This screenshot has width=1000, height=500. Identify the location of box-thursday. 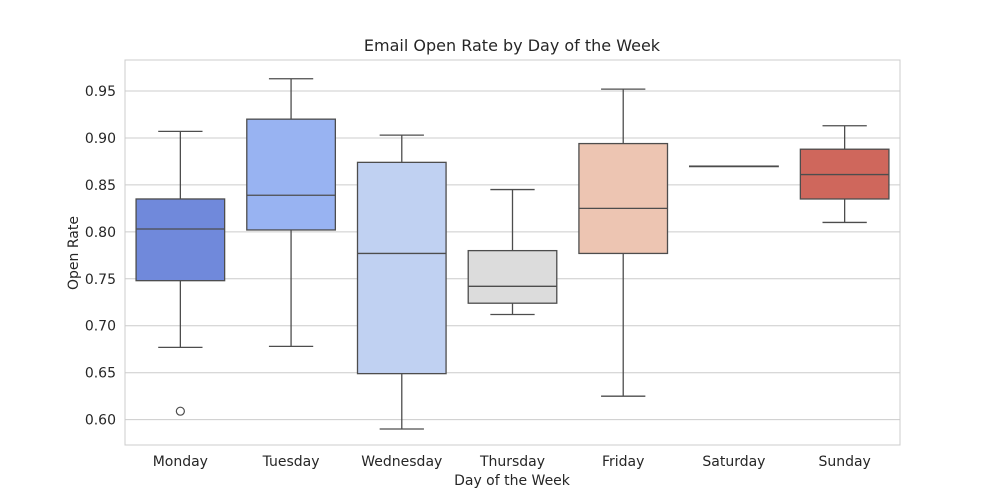
(512, 252).